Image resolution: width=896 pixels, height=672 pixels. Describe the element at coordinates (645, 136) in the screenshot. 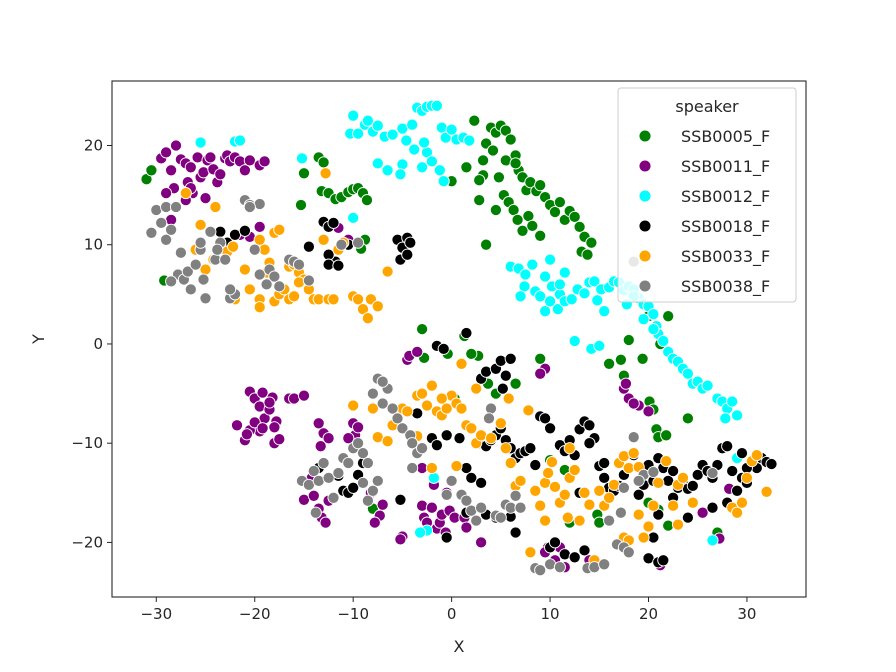

I see `legend-marker` at that location.